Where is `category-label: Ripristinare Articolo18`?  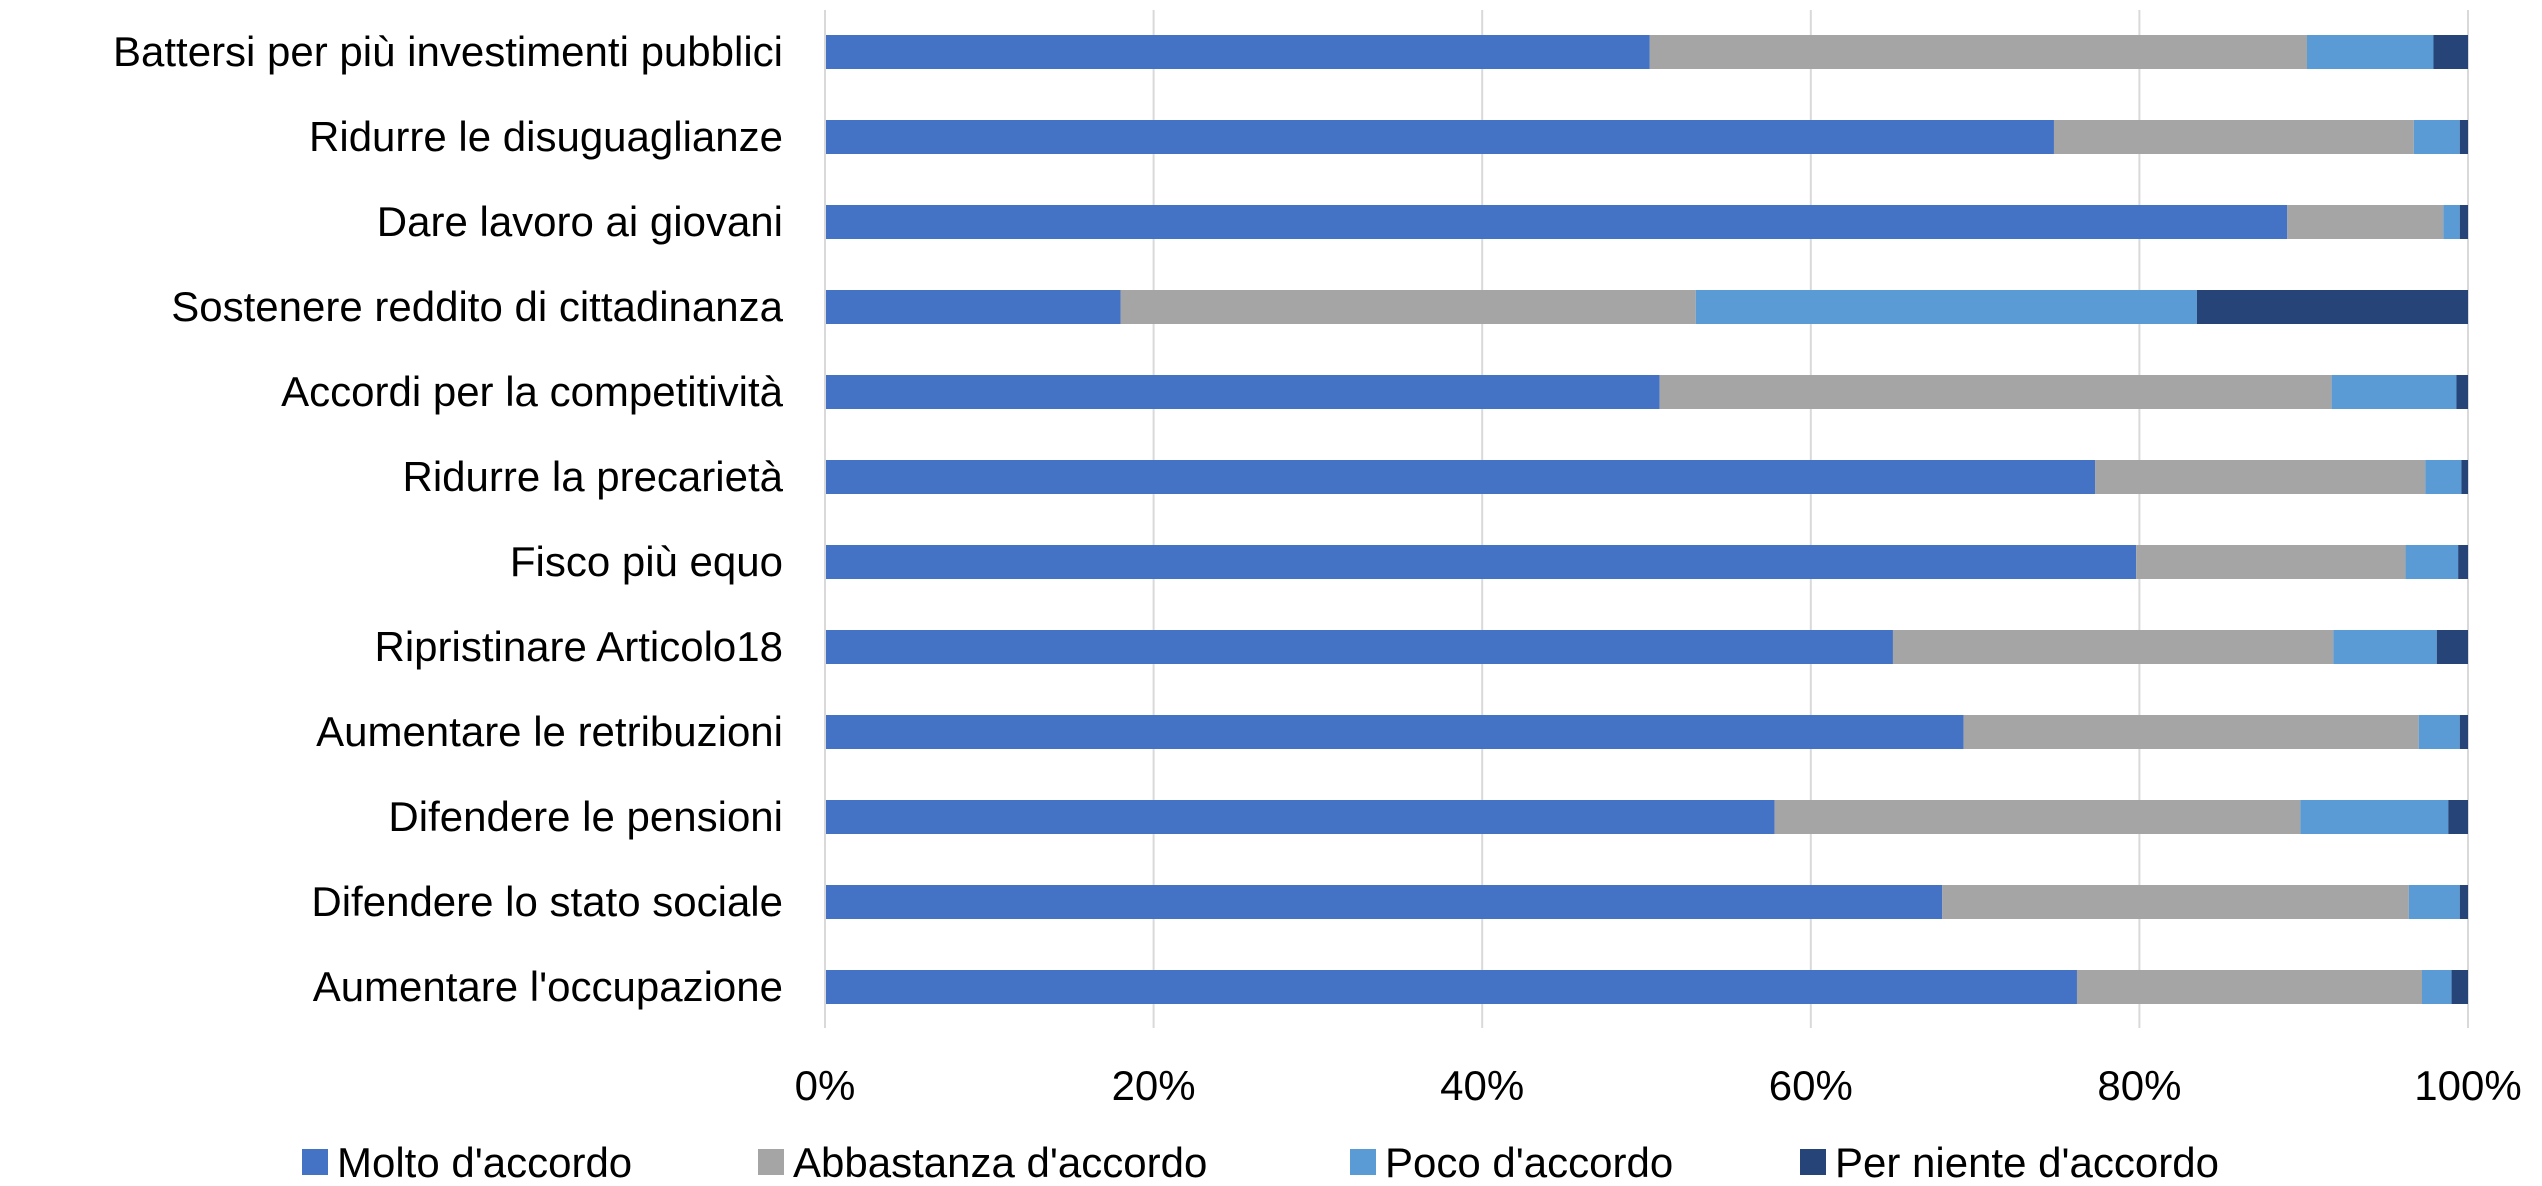 category-label: Ripristinare Articolo18 is located at coordinates (578, 646).